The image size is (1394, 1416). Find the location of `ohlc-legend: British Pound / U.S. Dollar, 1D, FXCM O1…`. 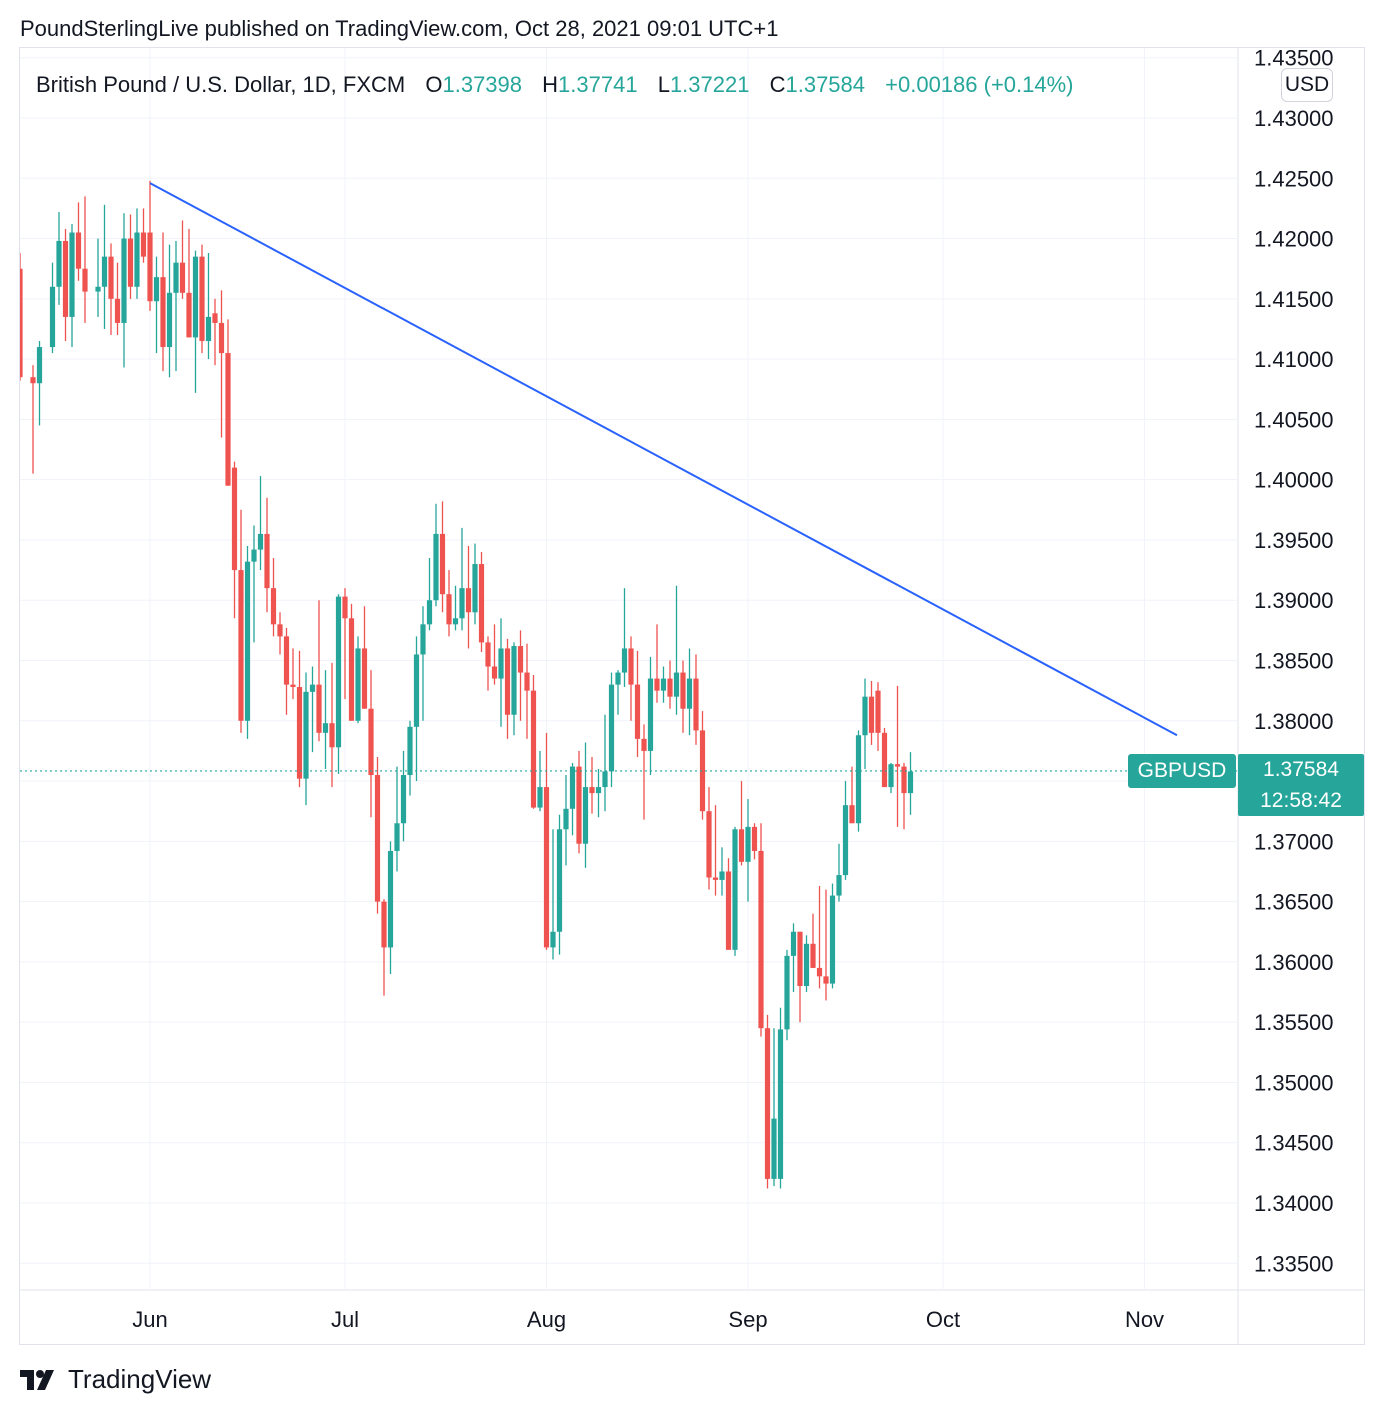

ohlc-legend: British Pound / U.S. Dollar, 1D, FXCM O1… is located at coordinates (555, 85).